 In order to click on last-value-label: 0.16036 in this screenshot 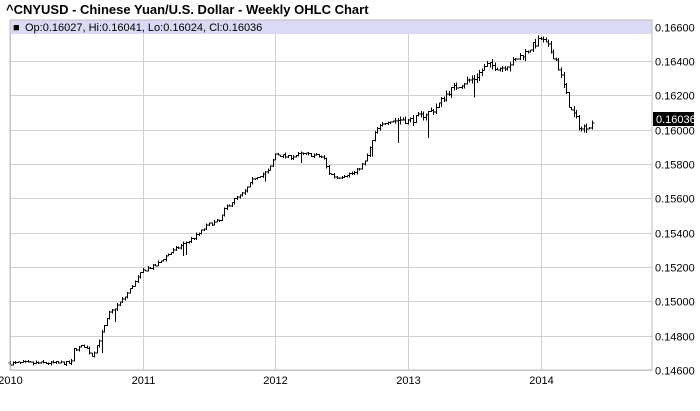, I will do `click(676, 120)`.